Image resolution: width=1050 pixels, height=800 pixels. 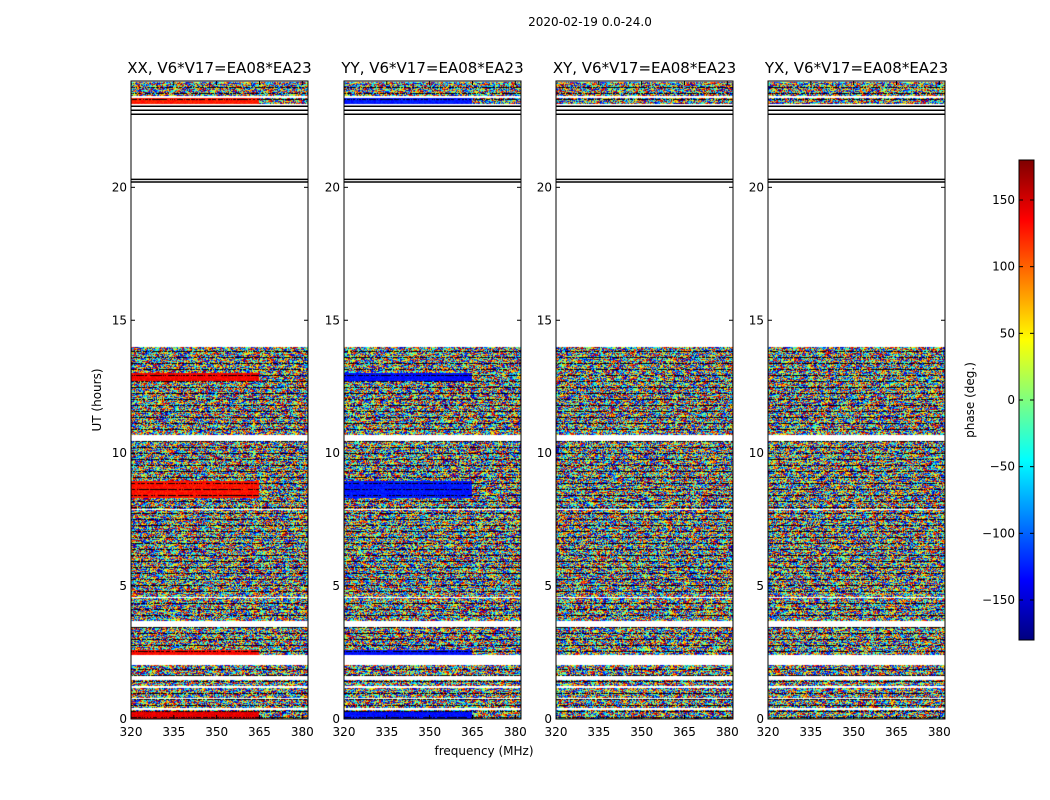 What do you see at coordinates (1003, 200) in the screenshot?
I see `colorbar-tick-label: 150` at bounding box center [1003, 200].